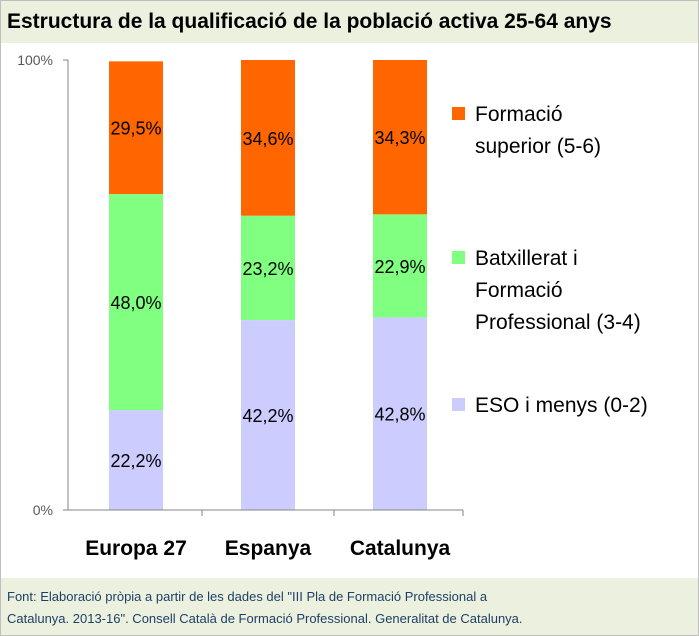  What do you see at coordinates (400, 548) in the screenshot?
I see `x-tick-label: Catalunya` at bounding box center [400, 548].